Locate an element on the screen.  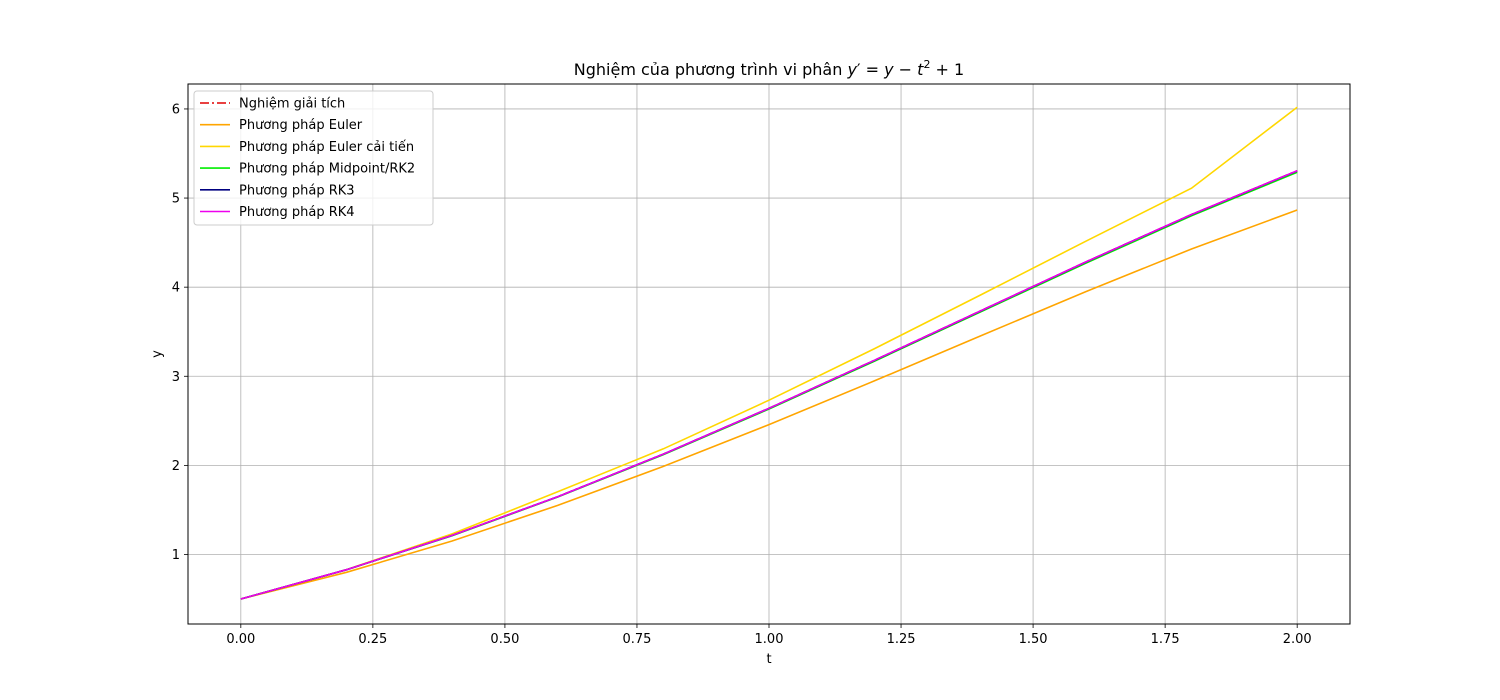
title-eq-t: t is located at coordinates (920, 69).